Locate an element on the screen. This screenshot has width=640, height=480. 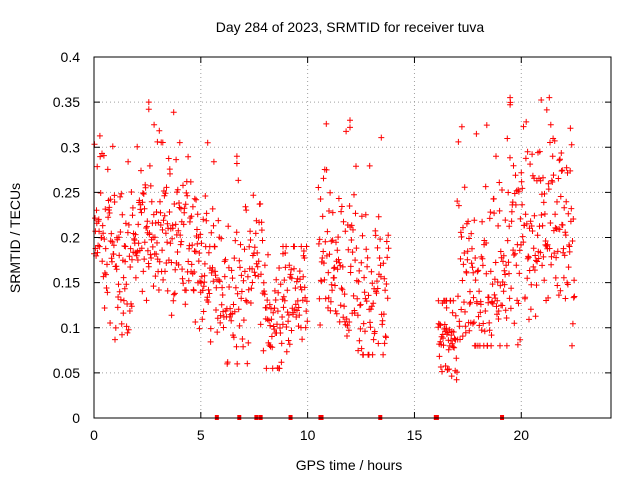
x-tick-label: 15 is located at coordinates (415, 435).